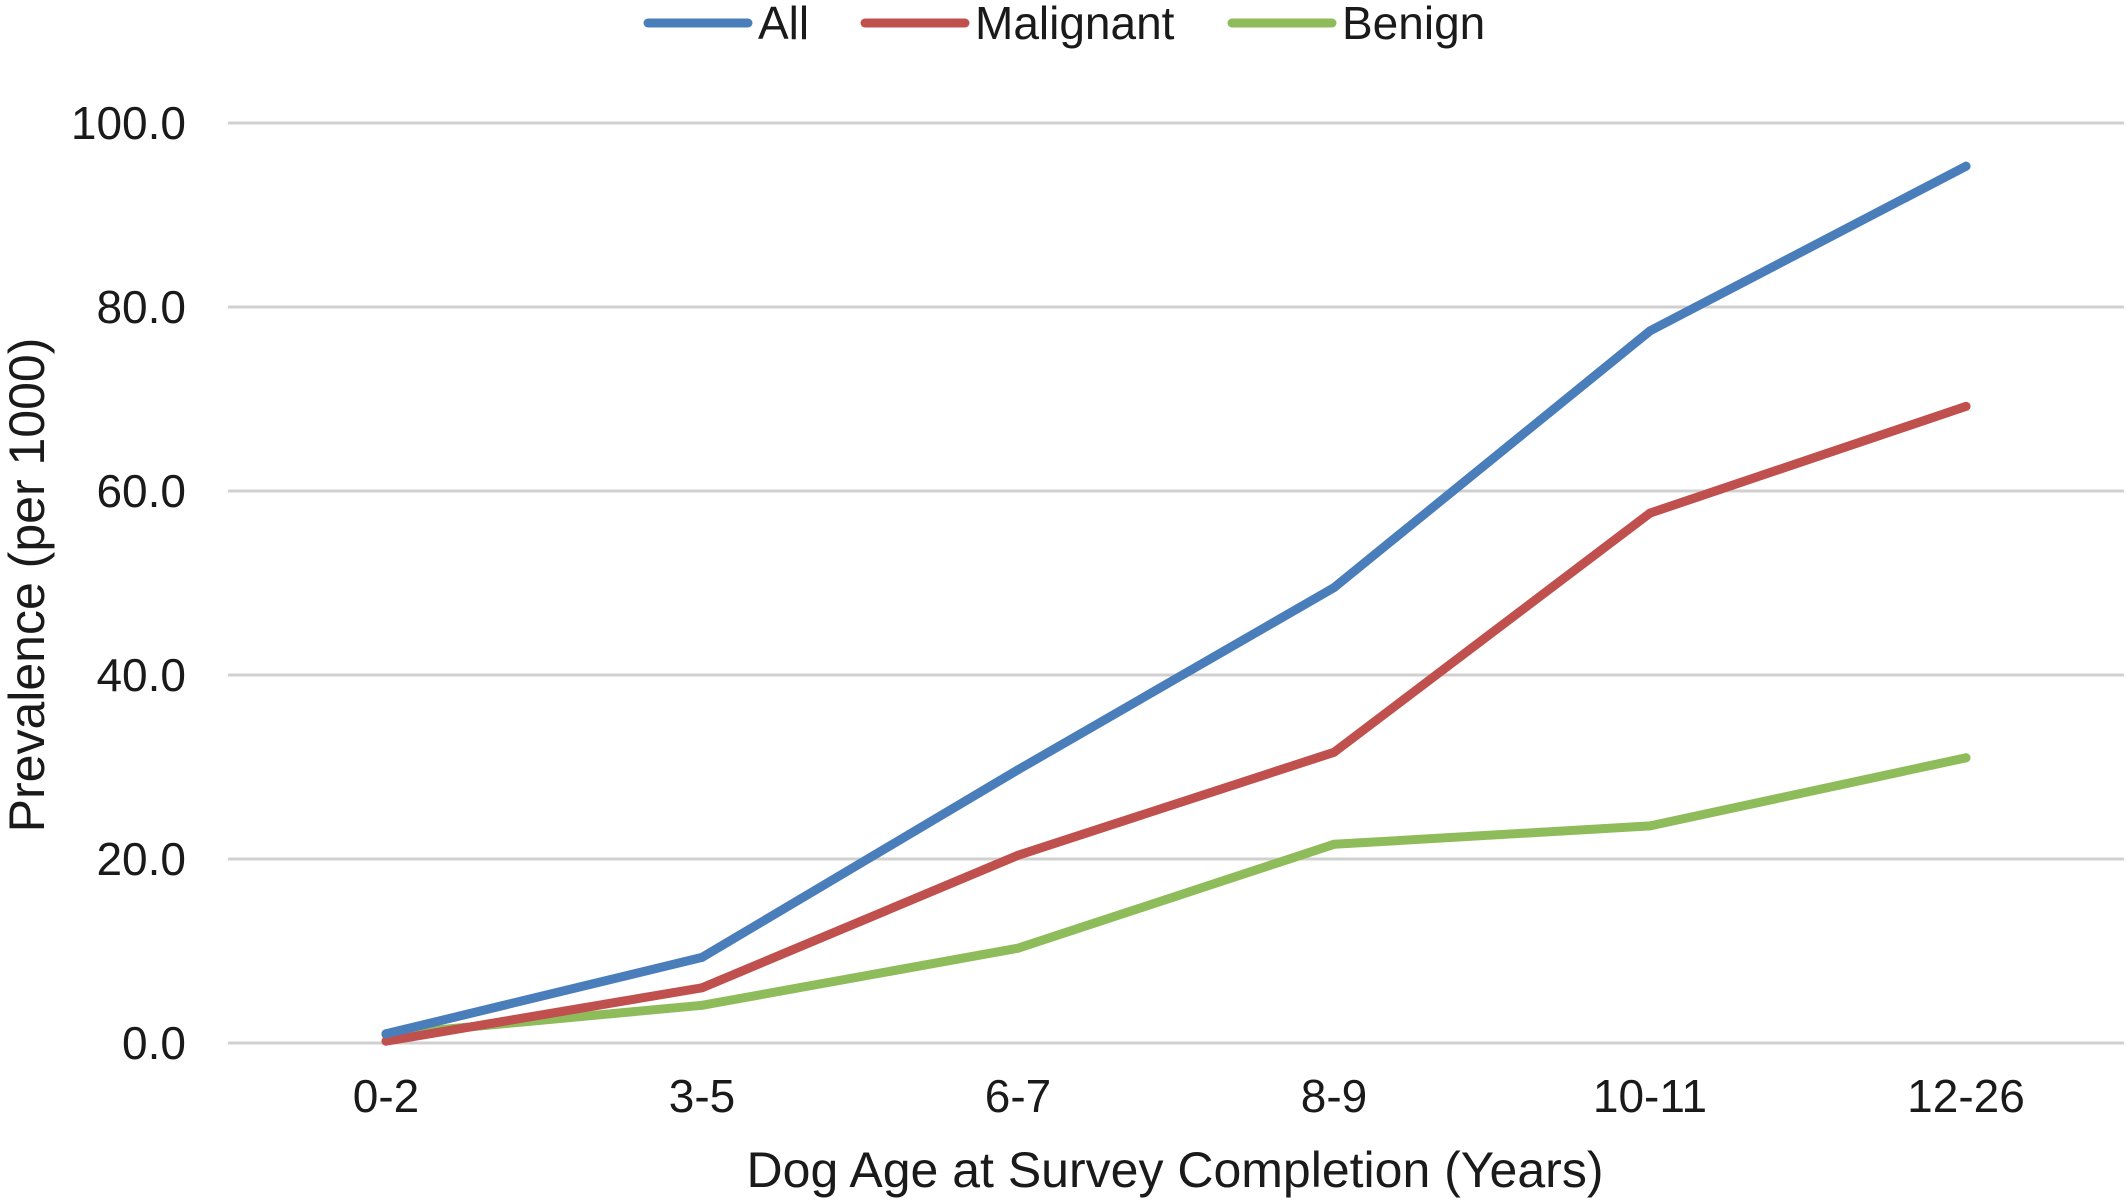 This screenshot has height=1204, width=2128. I want to click on x-tick-label: 8-9, so click(1334, 1096).